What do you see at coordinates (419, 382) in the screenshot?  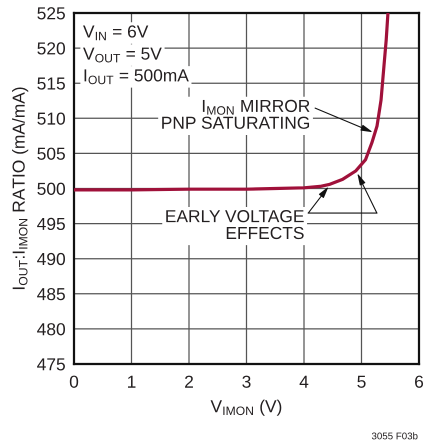 I see `x-tick-label: 6` at bounding box center [419, 382].